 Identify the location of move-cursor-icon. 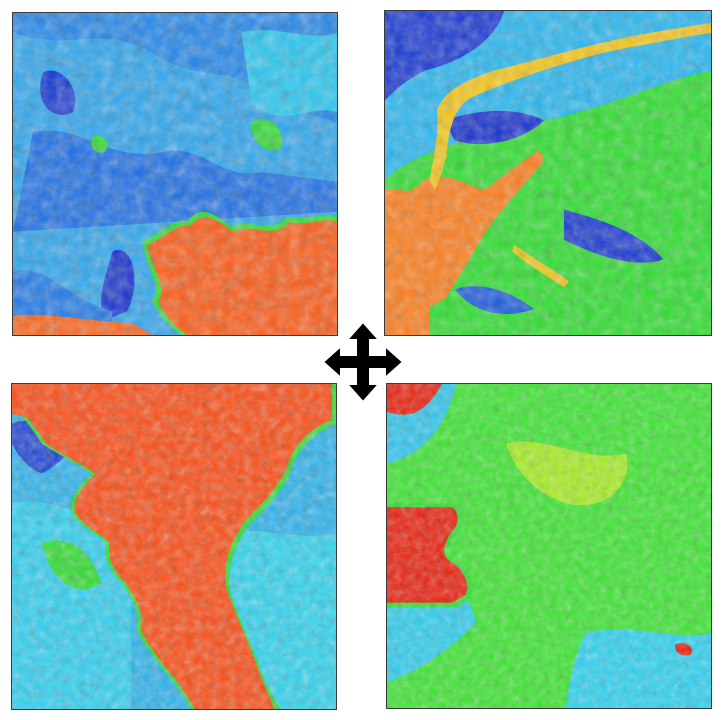
(363, 362).